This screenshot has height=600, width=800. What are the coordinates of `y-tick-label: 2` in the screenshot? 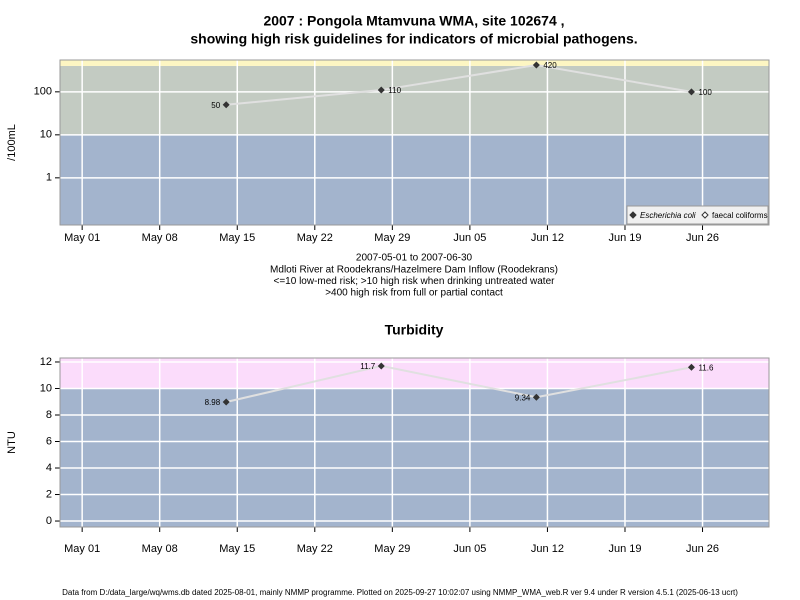 It's located at (49, 494).